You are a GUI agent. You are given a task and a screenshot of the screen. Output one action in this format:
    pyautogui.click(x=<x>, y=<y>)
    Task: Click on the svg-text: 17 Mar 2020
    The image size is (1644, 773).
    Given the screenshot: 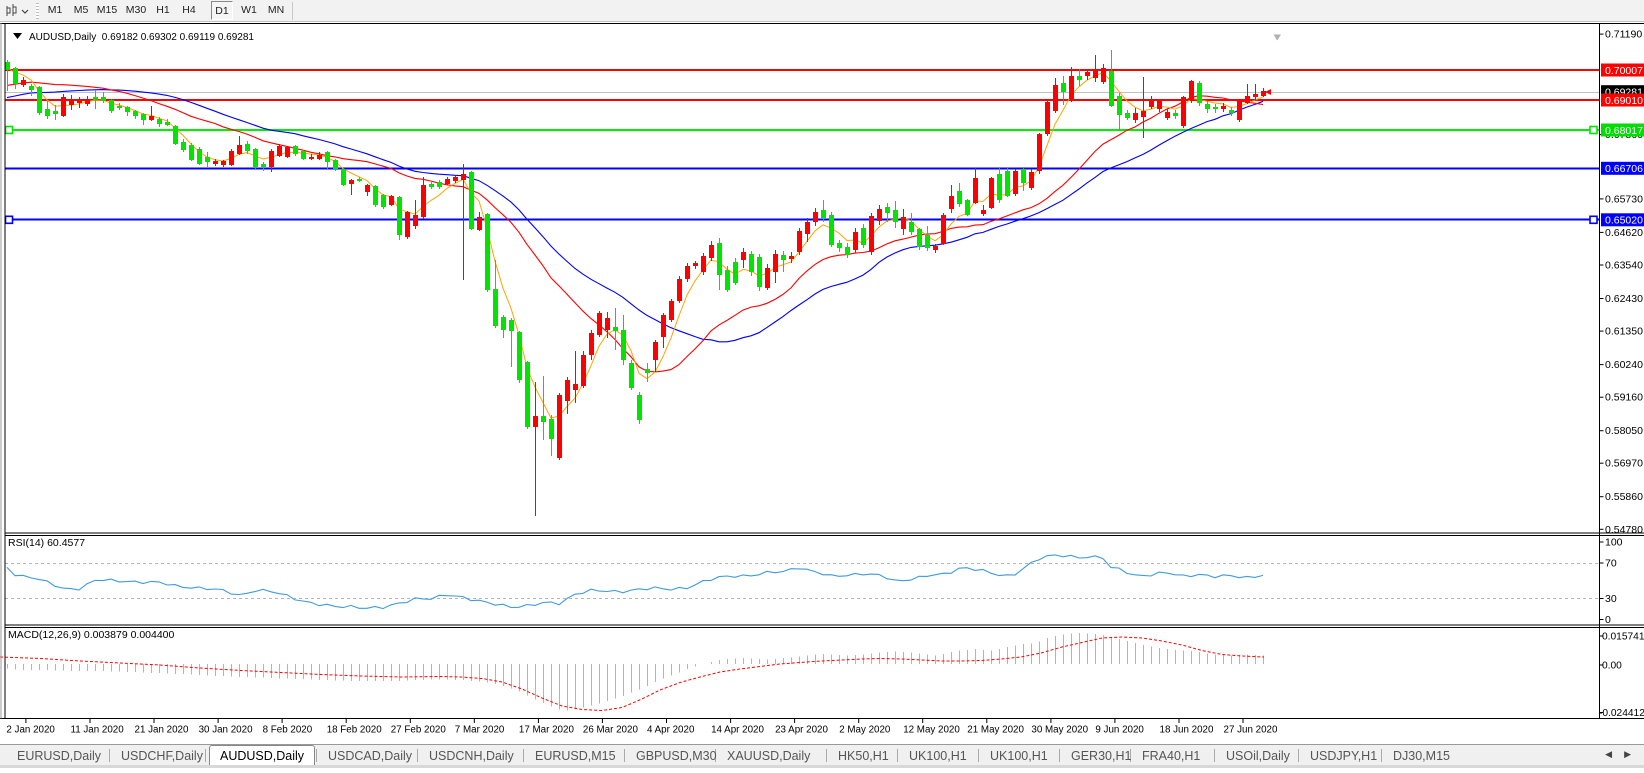 What is the action you would take?
    pyautogui.click(x=547, y=730)
    